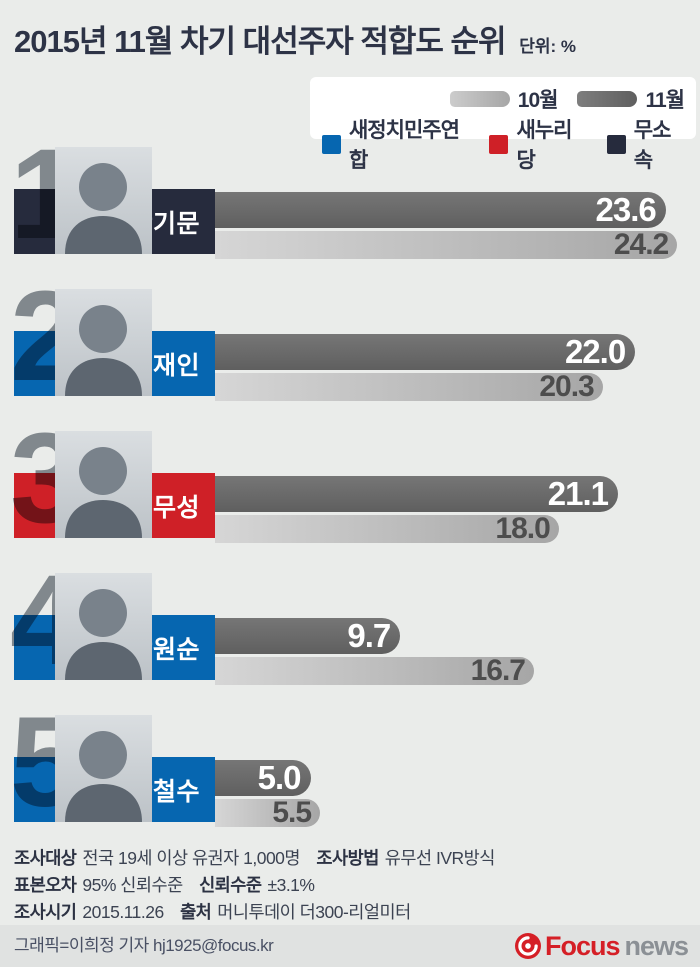 This screenshot has width=700, height=967. What do you see at coordinates (347, 858) in the screenshot?
I see `note-label: 조사방법` at bounding box center [347, 858].